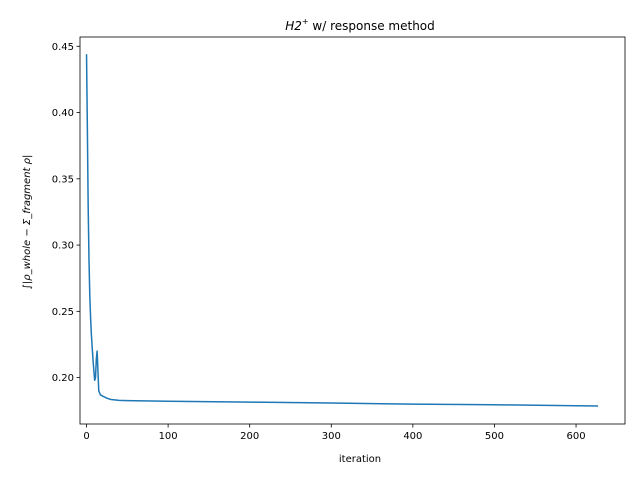 This screenshot has height=480, width=640. I want to click on chart-title: H2+ w/ response method, so click(360, 25).